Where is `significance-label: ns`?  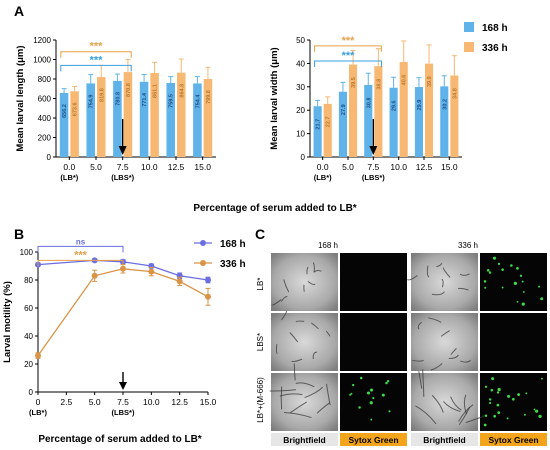
significance-label: ns is located at coordinates (81, 241).